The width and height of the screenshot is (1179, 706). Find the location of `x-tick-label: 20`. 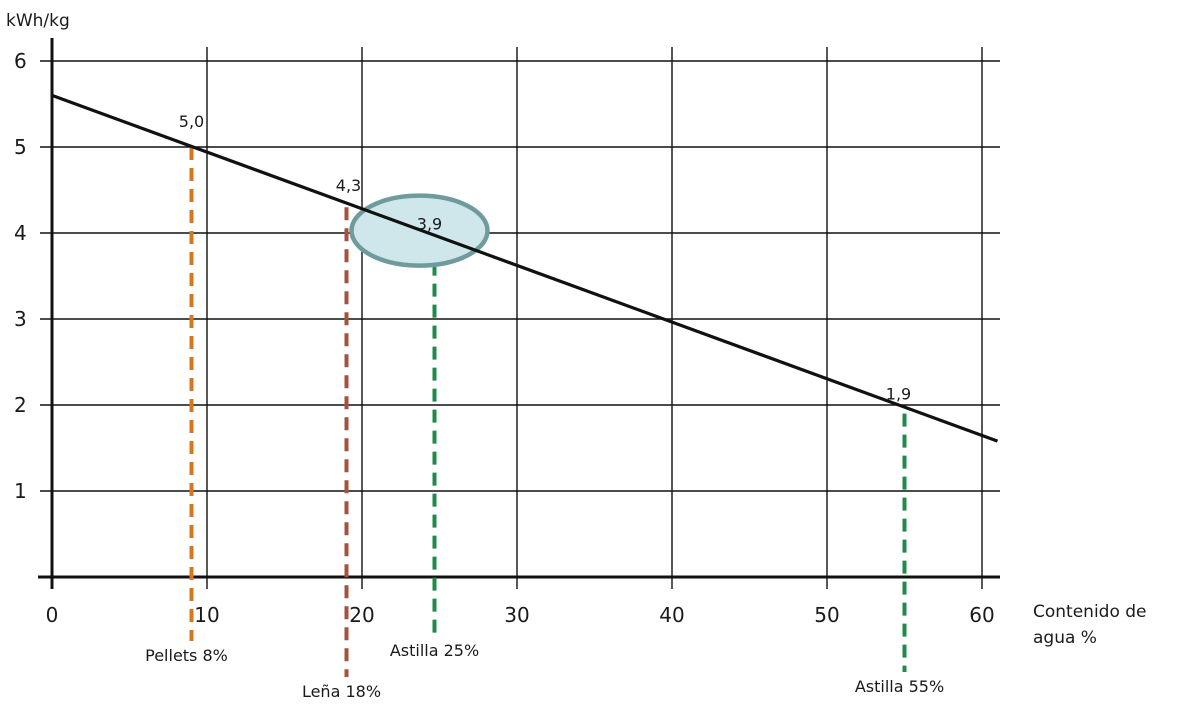

x-tick-label: 20 is located at coordinates (361, 615).